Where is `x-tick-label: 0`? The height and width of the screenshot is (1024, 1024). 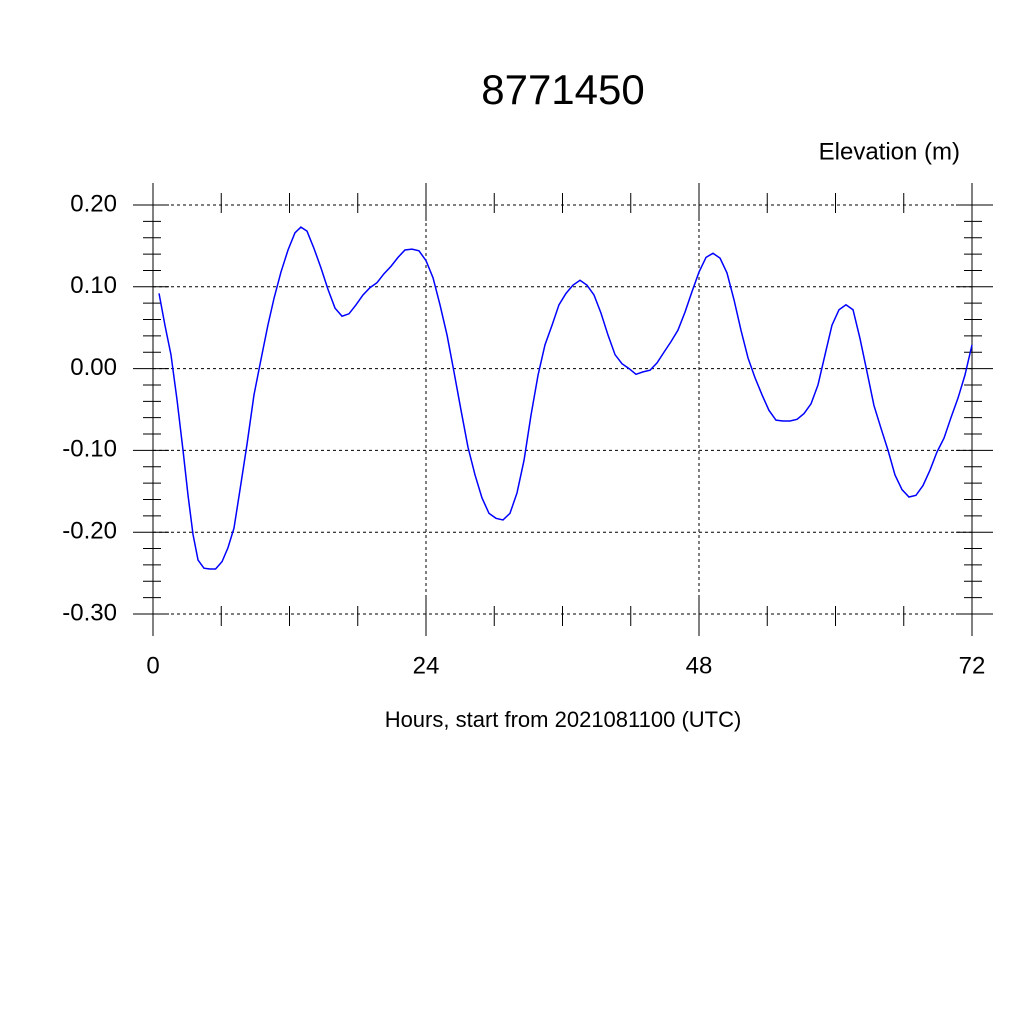
x-tick-label: 0 is located at coordinates (152, 665).